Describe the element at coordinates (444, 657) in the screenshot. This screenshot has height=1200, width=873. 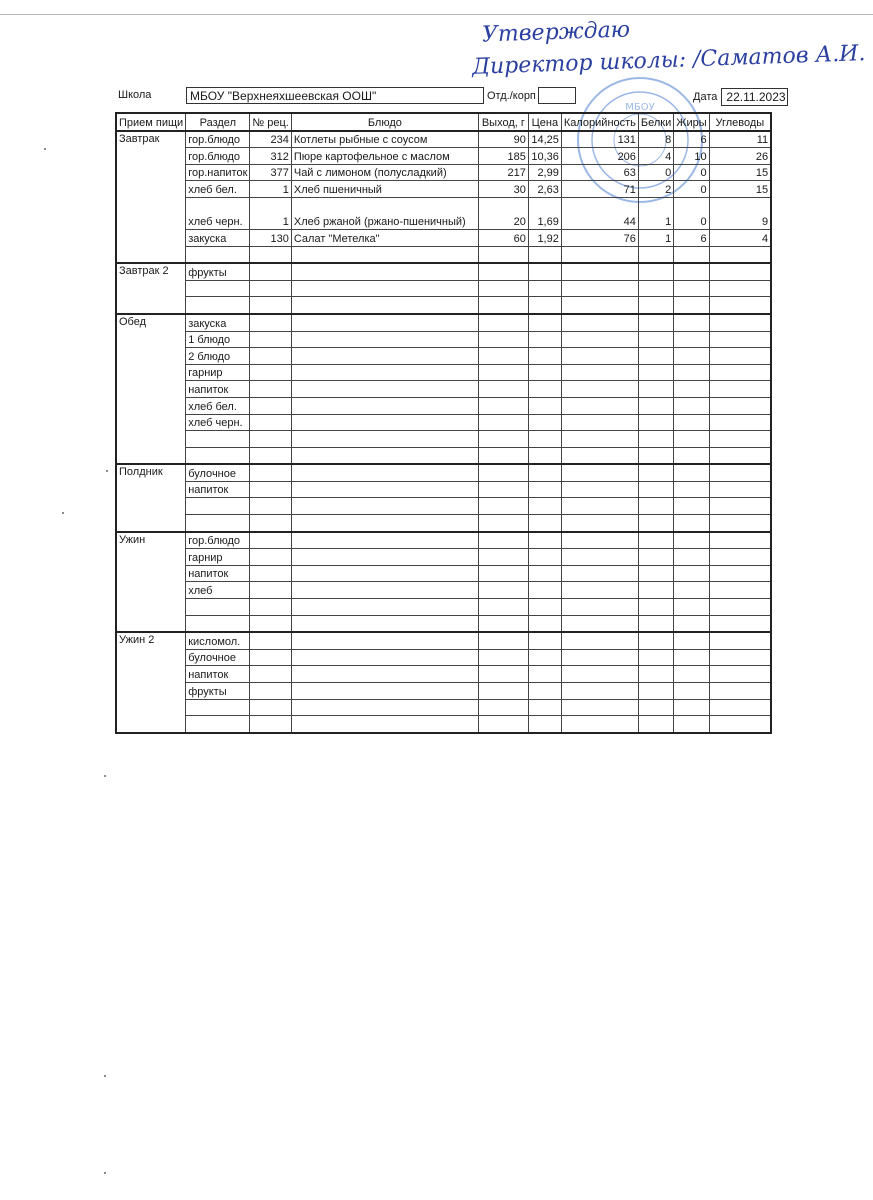
I see `table-row: булочное` at that location.